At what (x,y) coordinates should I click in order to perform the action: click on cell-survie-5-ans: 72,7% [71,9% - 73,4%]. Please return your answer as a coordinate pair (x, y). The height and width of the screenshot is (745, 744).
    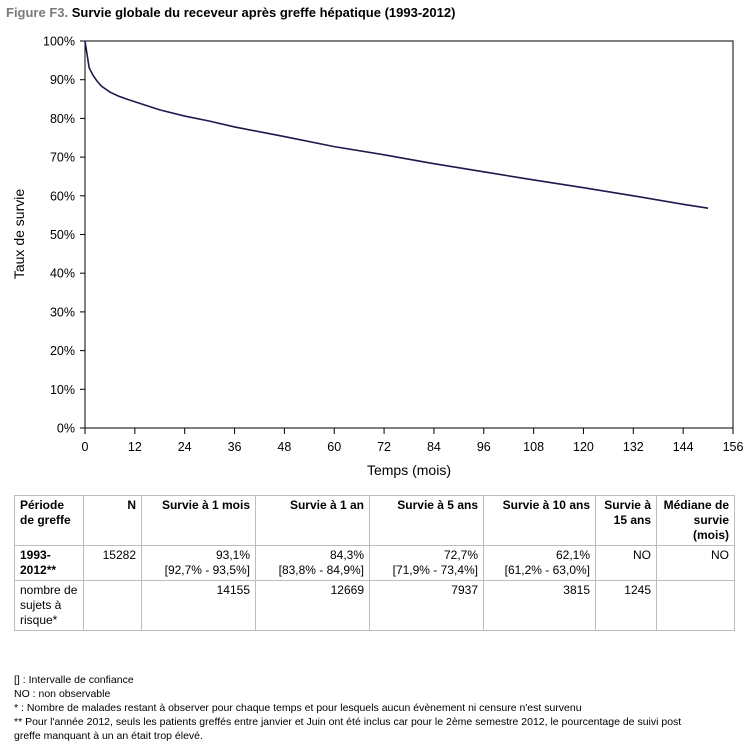
    Looking at the image, I should click on (426, 563).